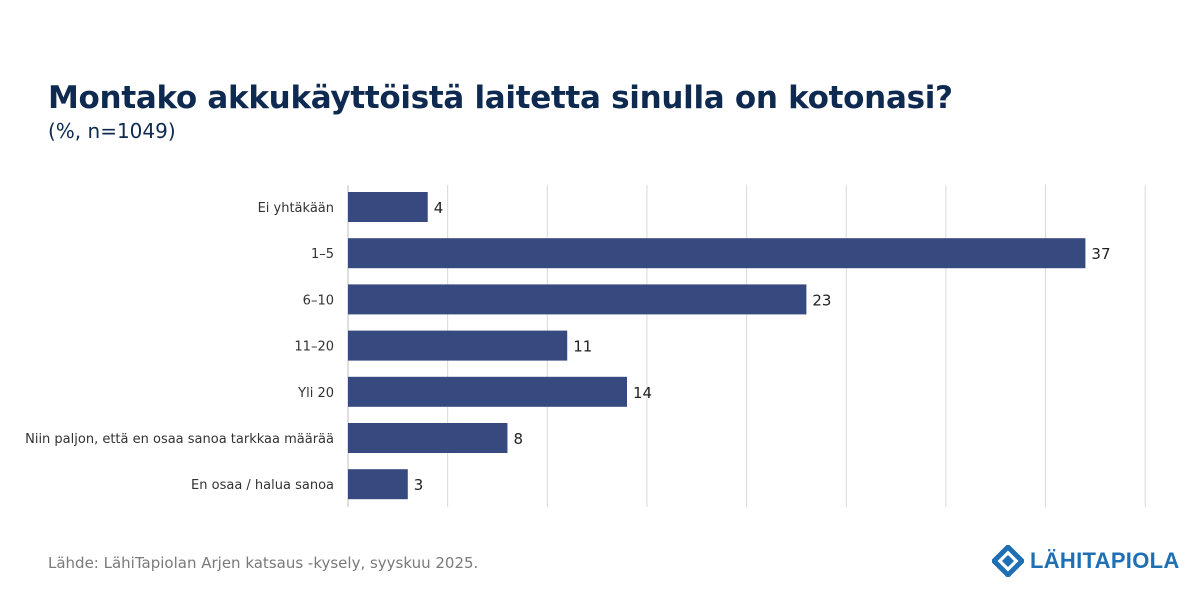  Describe the element at coordinates (112, 131) in the screenshot. I see `chart-subtitle: (%, n=1049)` at that location.